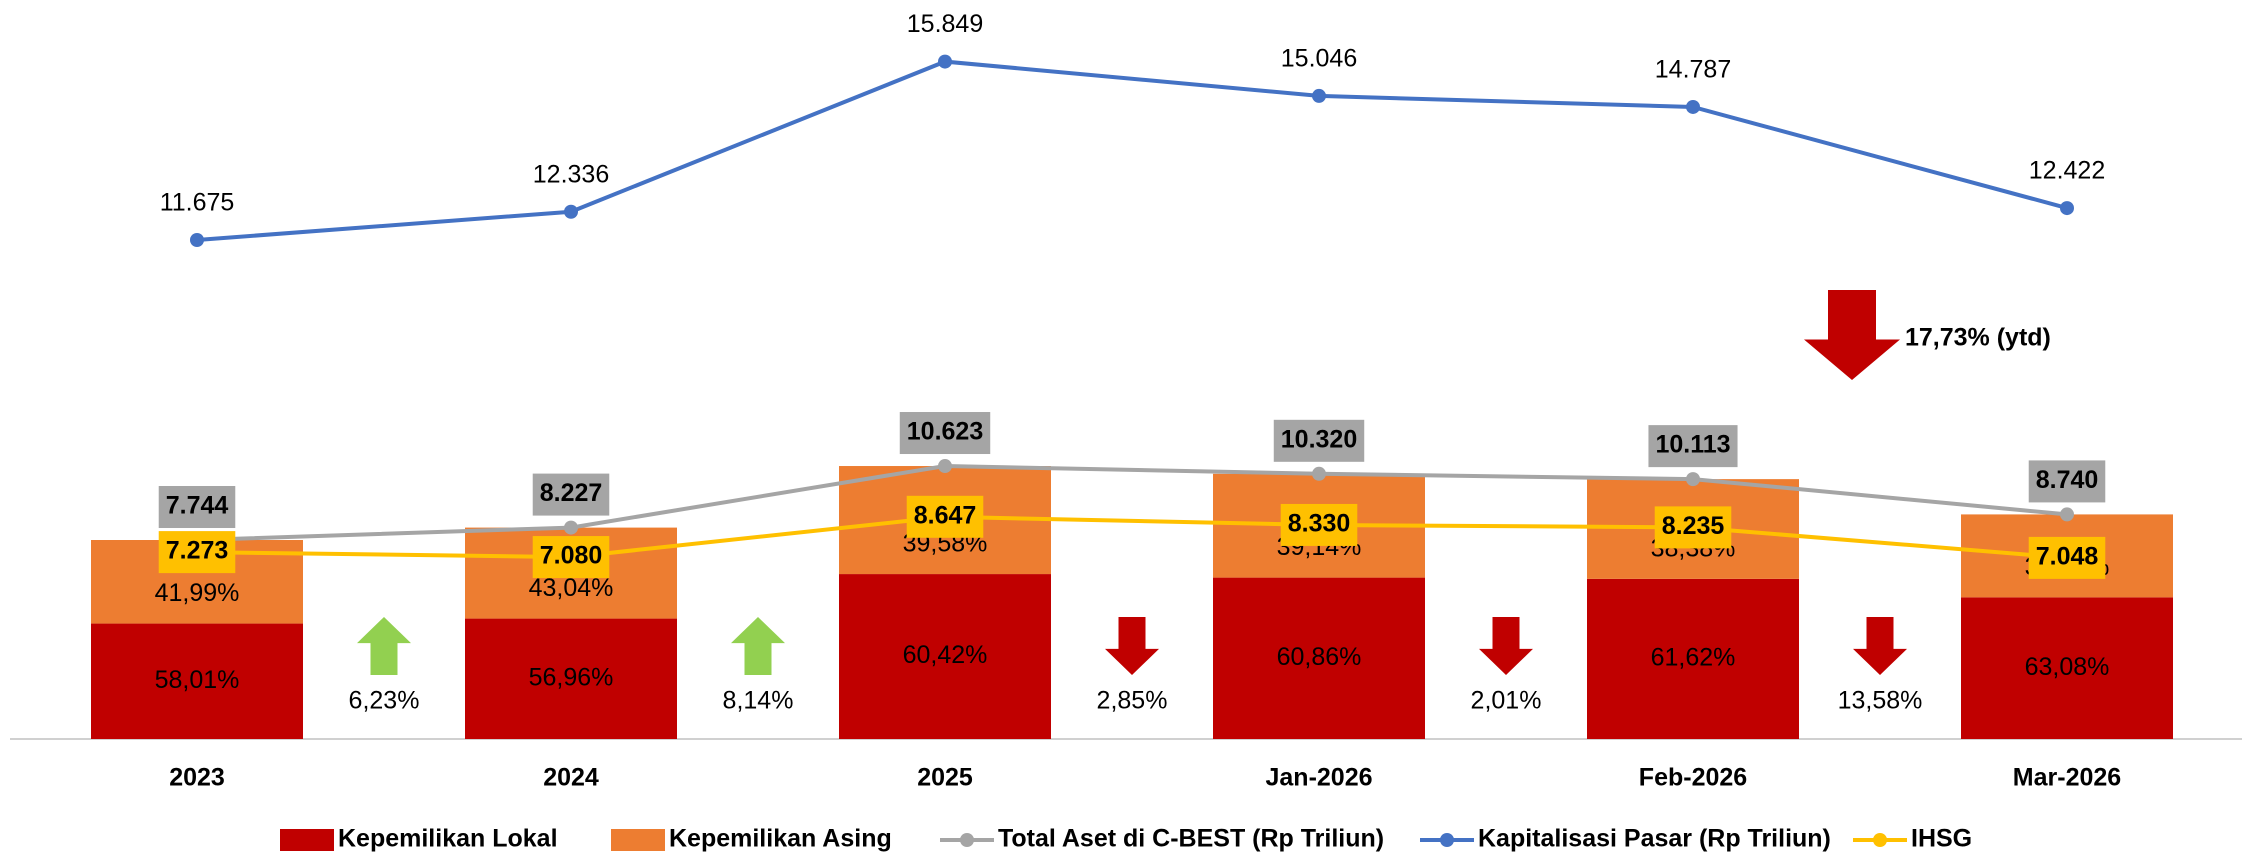 Image resolution: width=2242 pixels, height=854 pixels. I want to click on line-label: 15.849, so click(945, 24).